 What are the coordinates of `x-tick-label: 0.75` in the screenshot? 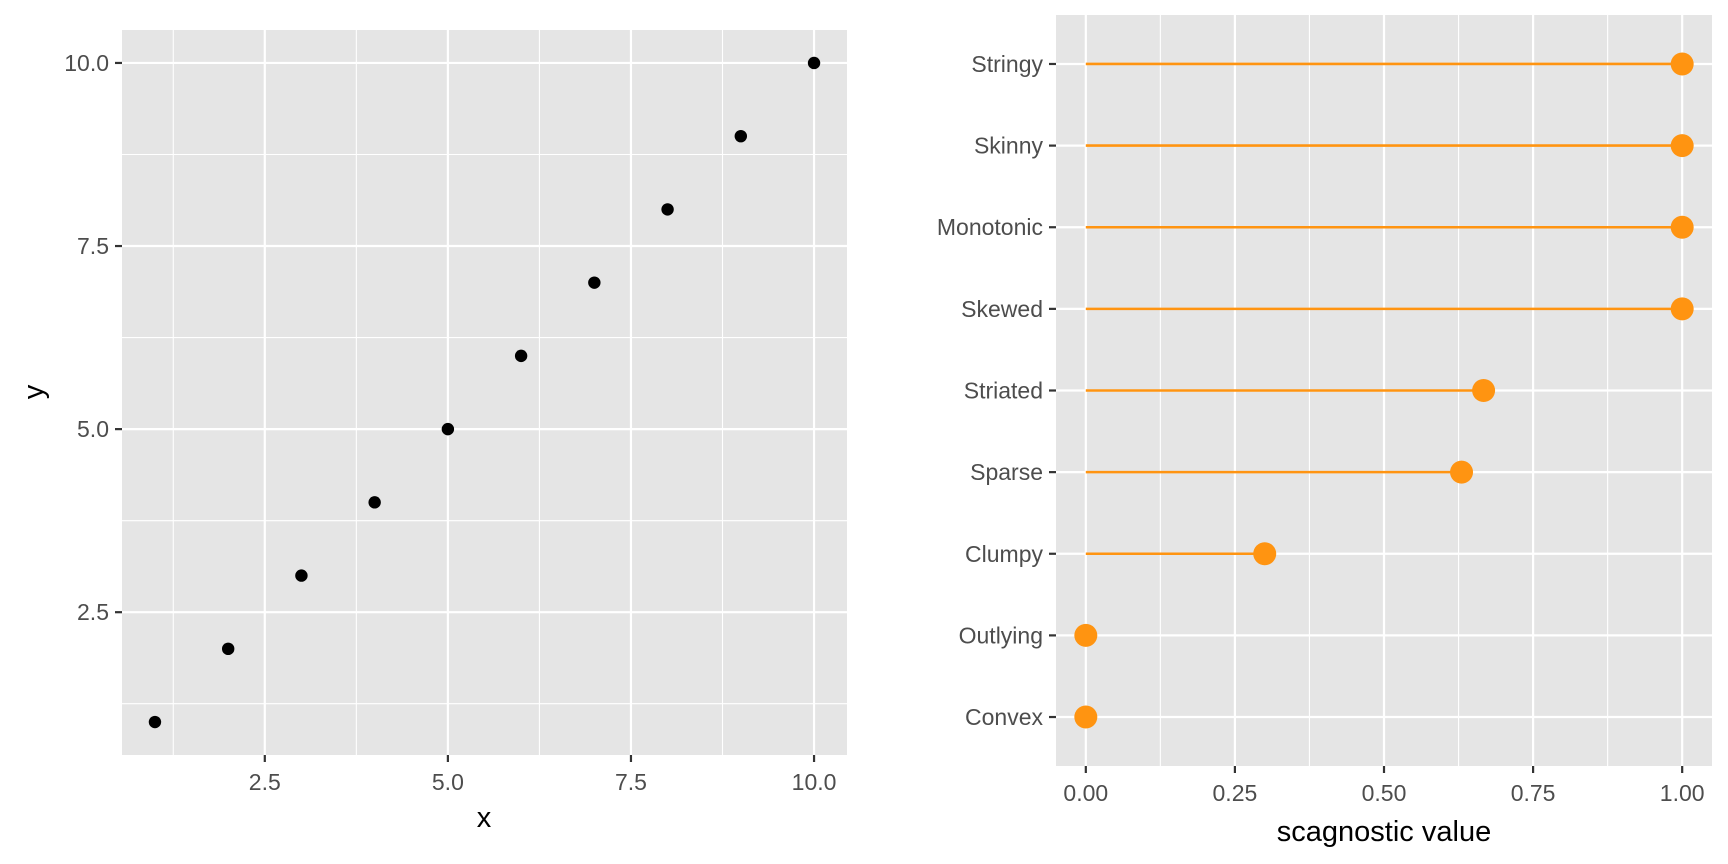 It's located at (1533, 793).